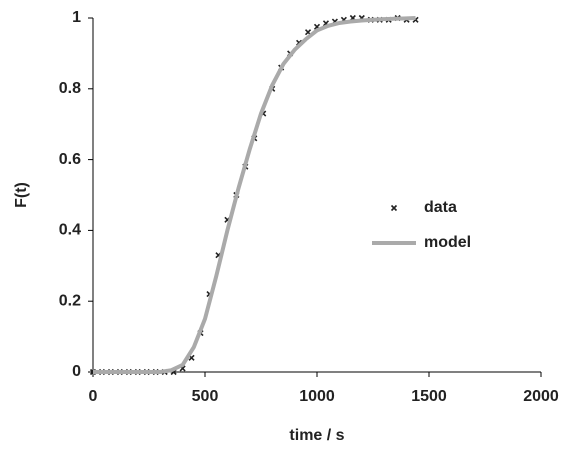 This screenshot has width=567, height=449. Describe the element at coordinates (447, 242) in the screenshot. I see `legend-label: model` at that location.